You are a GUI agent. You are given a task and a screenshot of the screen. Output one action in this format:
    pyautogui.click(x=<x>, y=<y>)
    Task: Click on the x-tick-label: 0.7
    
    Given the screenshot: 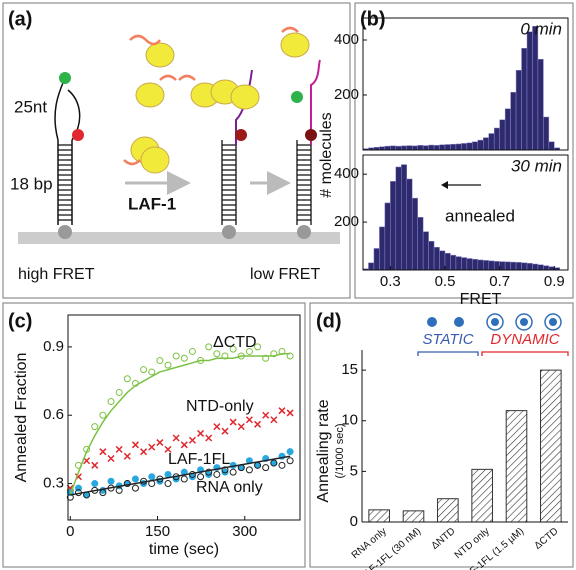 What is the action you would take?
    pyautogui.click(x=499, y=281)
    